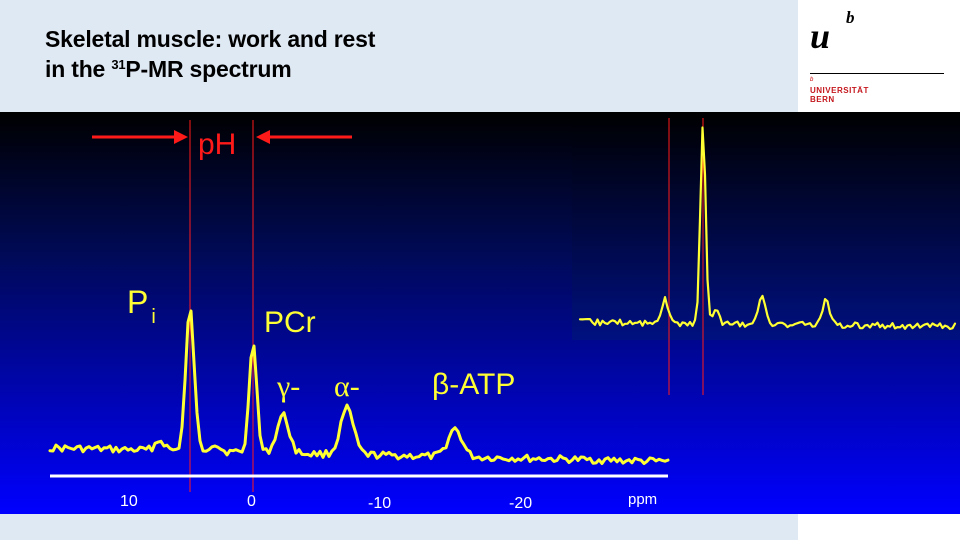  What do you see at coordinates (78, 69) in the screenshot?
I see `title-line-2-prefix: in the` at bounding box center [78, 69].